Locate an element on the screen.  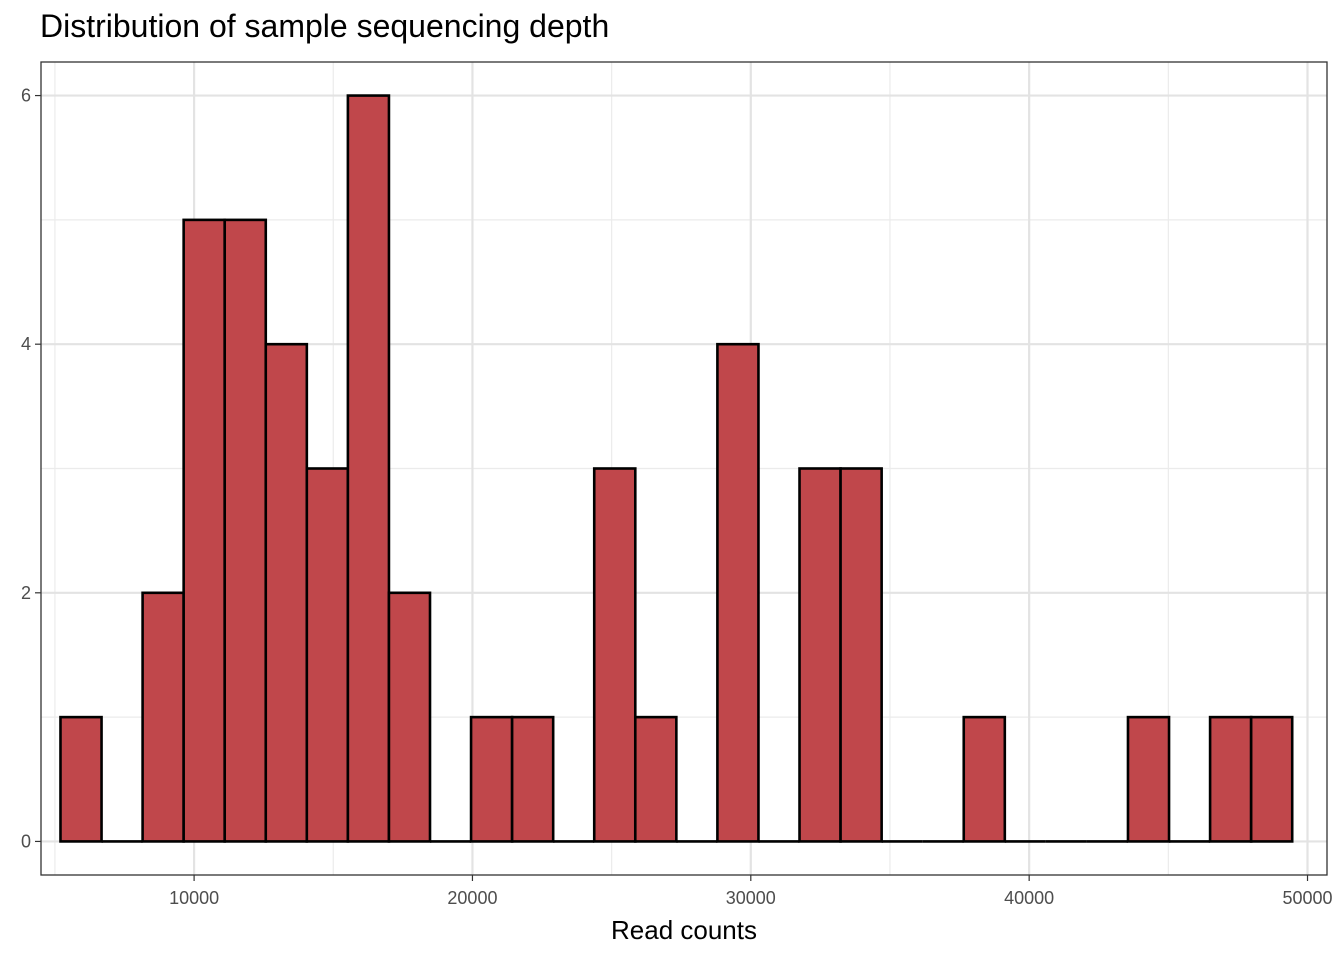
y-tick-label: 6 is located at coordinates (26, 96).